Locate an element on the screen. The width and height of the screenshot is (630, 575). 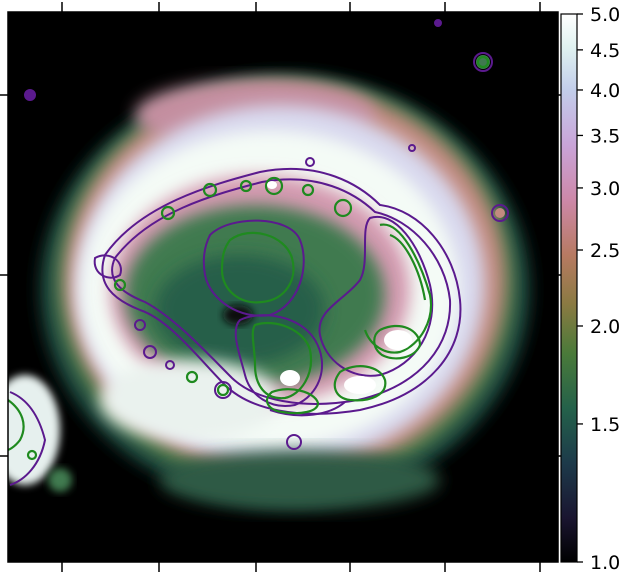
colorbar-tick-label: 4.5 is located at coordinates (605, 51).